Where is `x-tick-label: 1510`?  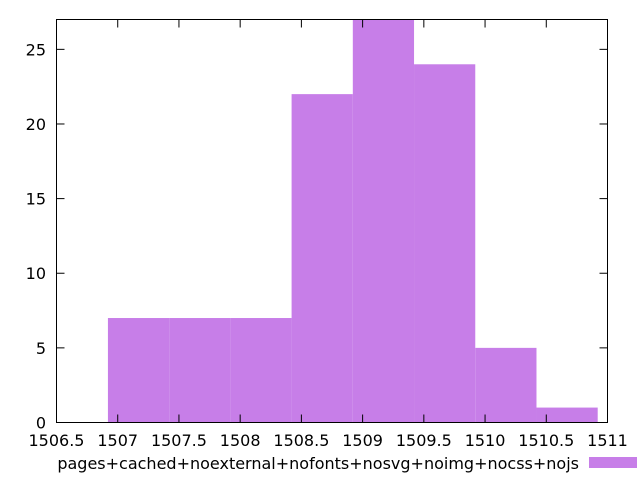 x-tick-label: 1510 is located at coordinates (485, 440).